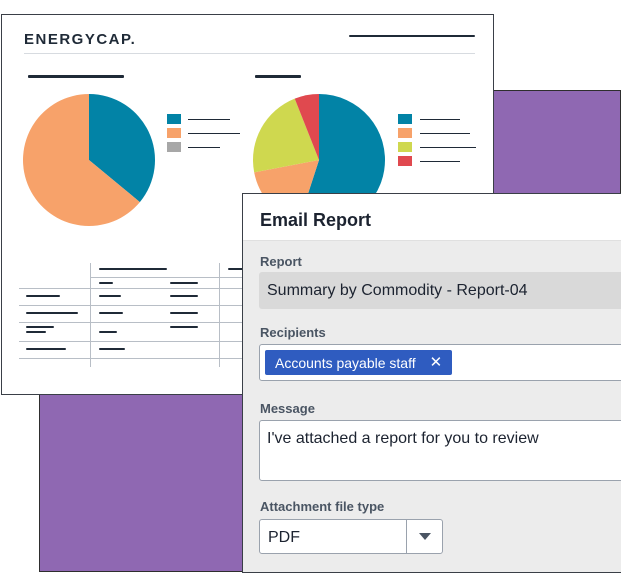 Image resolution: width=621 pixels, height=587 pixels. I want to click on report-field-value: Summary by Commodity - Report-04, so click(397, 290).